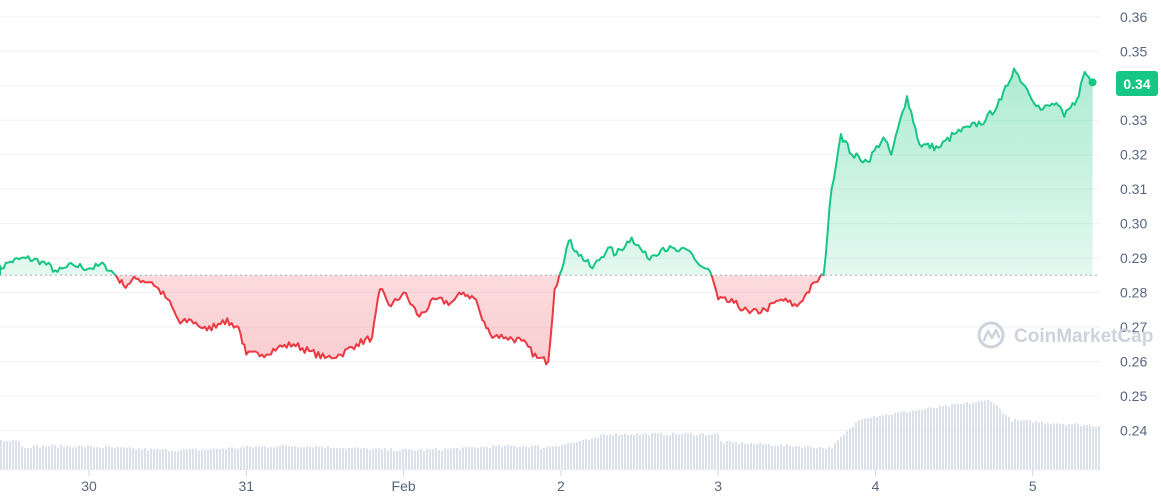 This screenshot has height=500, width=1161. Describe the element at coordinates (1133, 396) in the screenshot. I see `y-tick-label: 0.25` at that location.